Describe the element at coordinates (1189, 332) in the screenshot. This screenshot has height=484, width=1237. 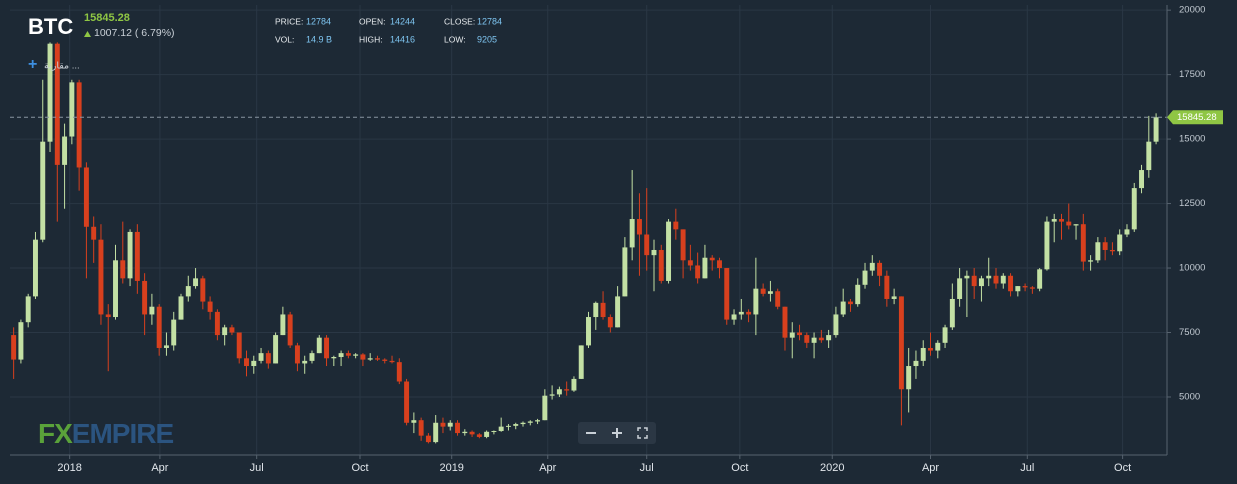
I see `y-tick-label: 7500` at that location.